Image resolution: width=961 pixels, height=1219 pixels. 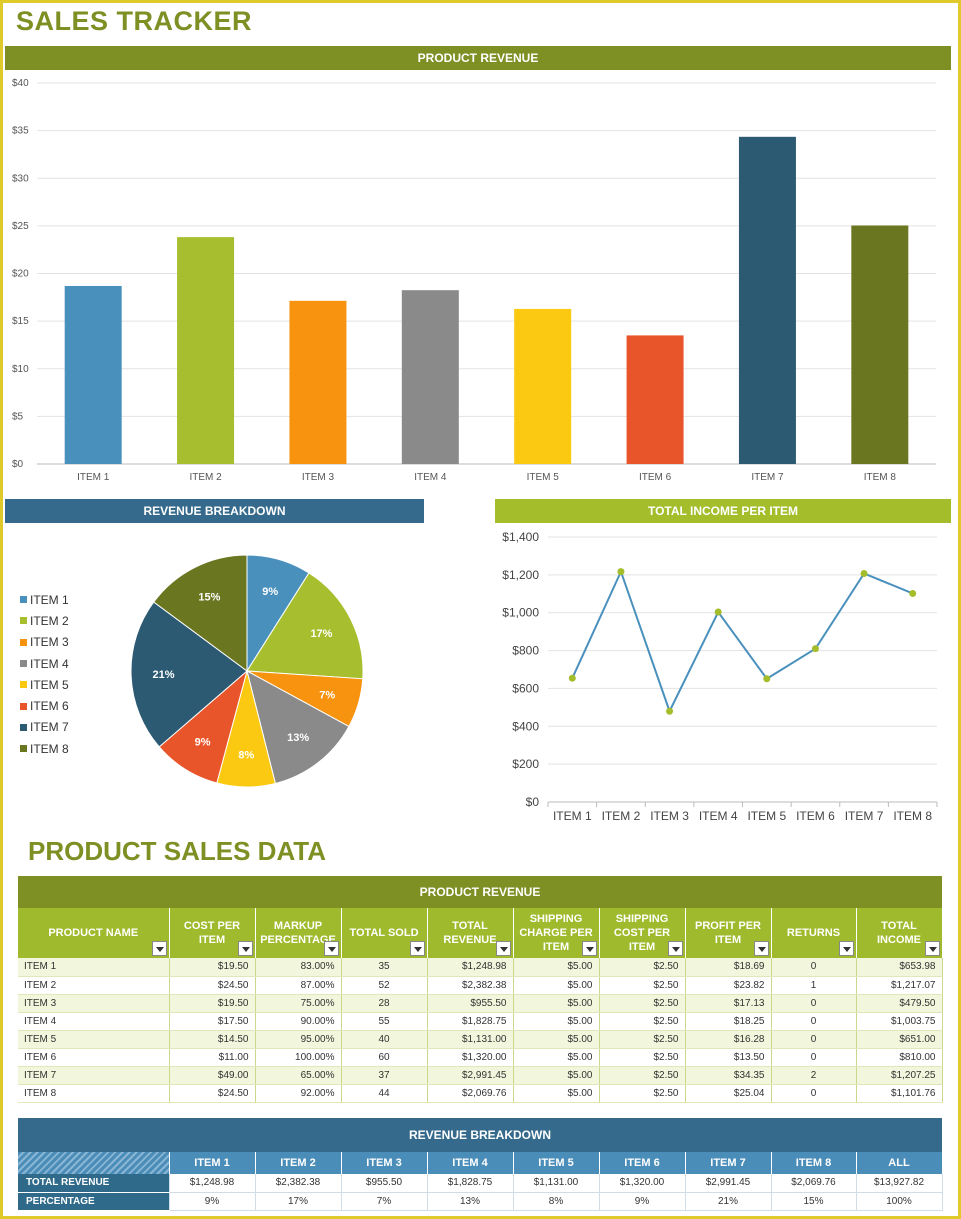 What do you see at coordinates (899, 1183) in the screenshot?
I see `table-cell: $13,927.82` at bounding box center [899, 1183].